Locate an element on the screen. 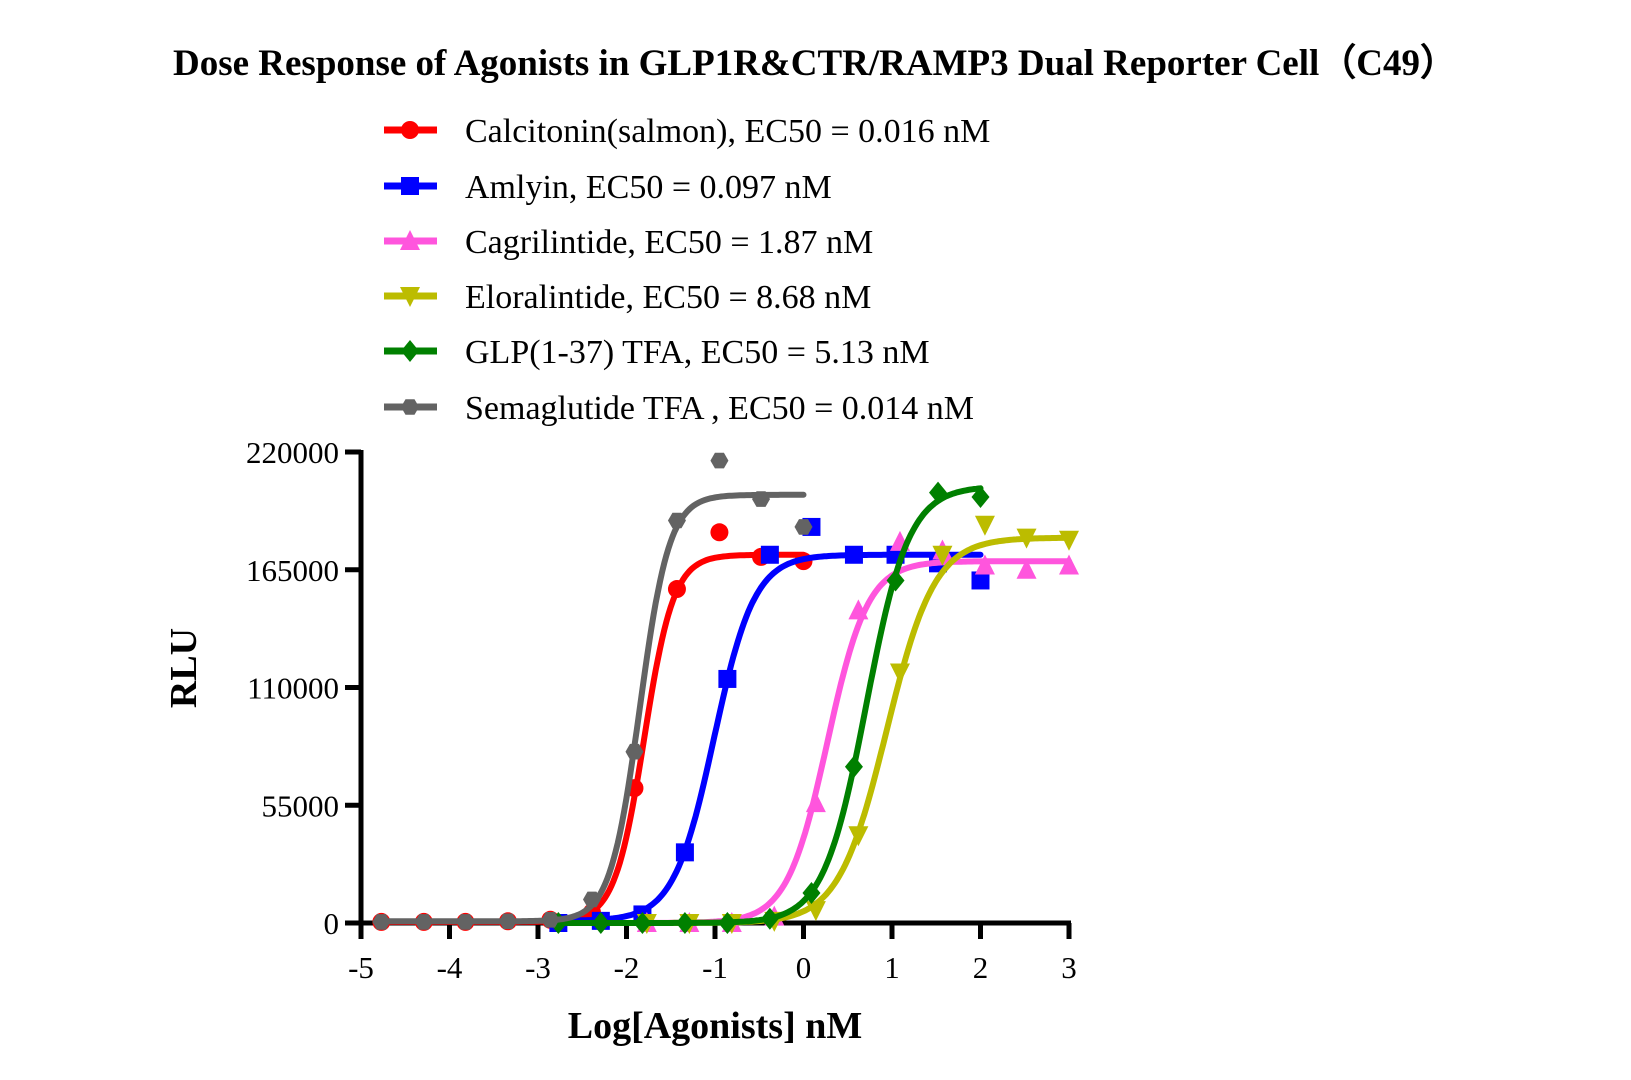 This screenshot has width=1631, height=1080. y-tick-label: 110000 is located at coordinates (293, 688).